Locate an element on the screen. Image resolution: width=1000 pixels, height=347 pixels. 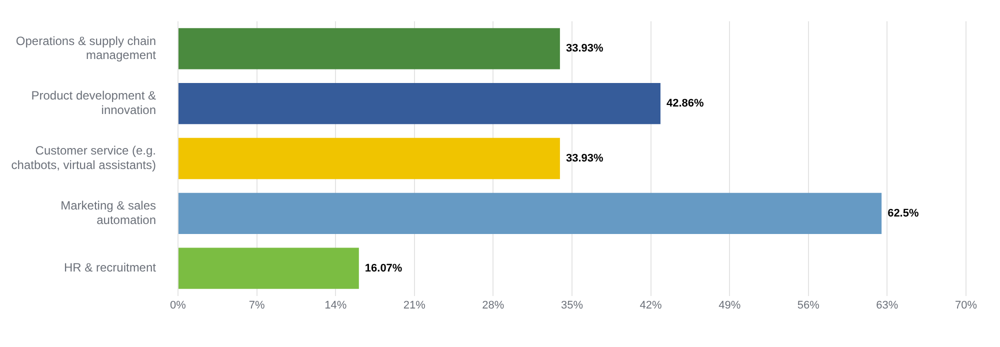
y-tick-label: Operations & supply chain management is located at coordinates (86, 48).